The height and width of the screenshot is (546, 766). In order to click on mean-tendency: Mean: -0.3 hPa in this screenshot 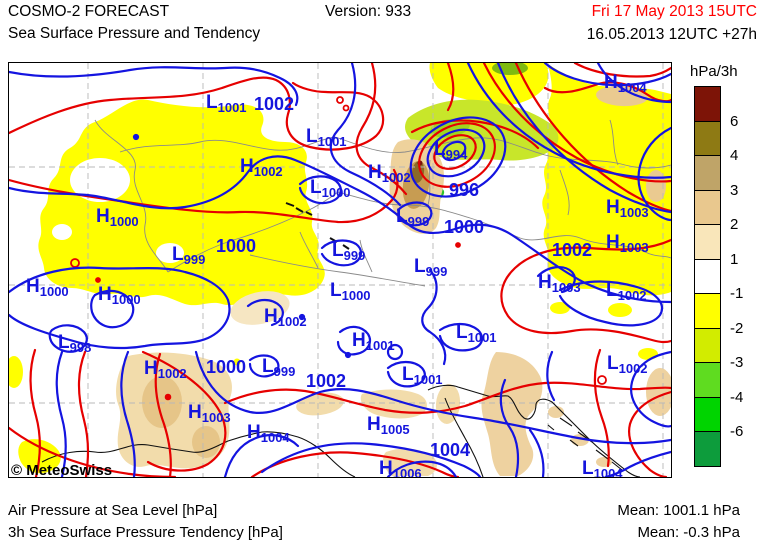, I will do `click(688, 532)`.